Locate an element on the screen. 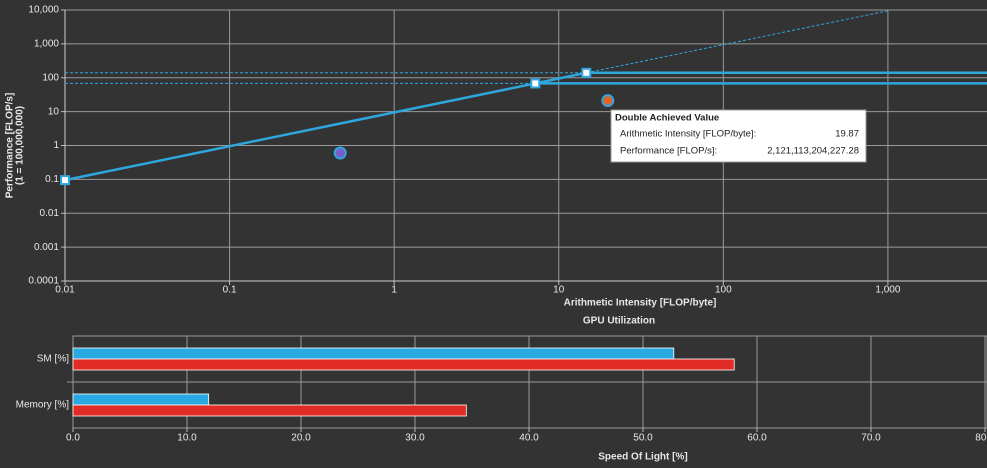 The height and width of the screenshot is (468, 987). x-tick-label: 10.0 is located at coordinates (187, 438).